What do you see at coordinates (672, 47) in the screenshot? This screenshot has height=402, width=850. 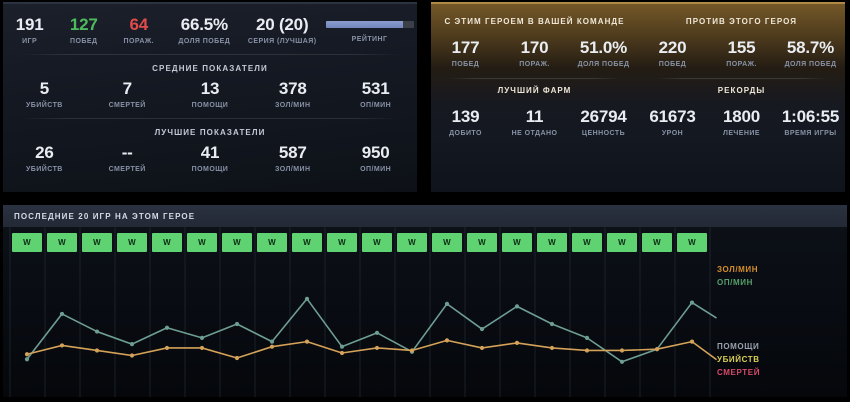 I see `against-wins-value: 220` at bounding box center [672, 47].